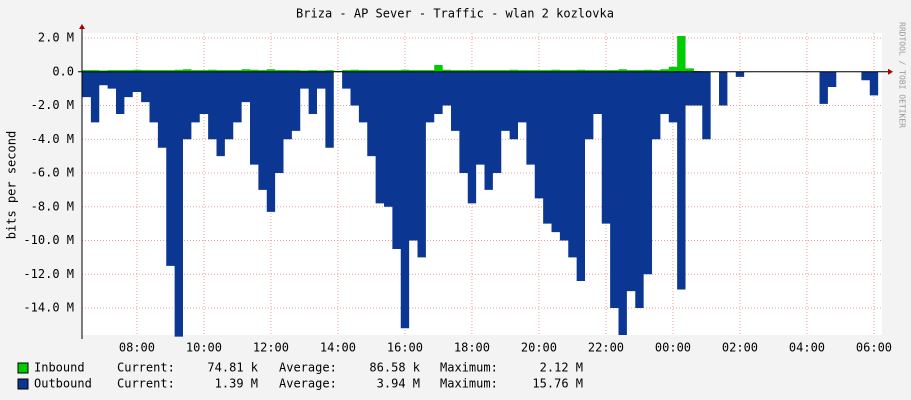  What do you see at coordinates (52, 105) in the screenshot?
I see `y-tick-label: -2.0 M` at bounding box center [52, 105].